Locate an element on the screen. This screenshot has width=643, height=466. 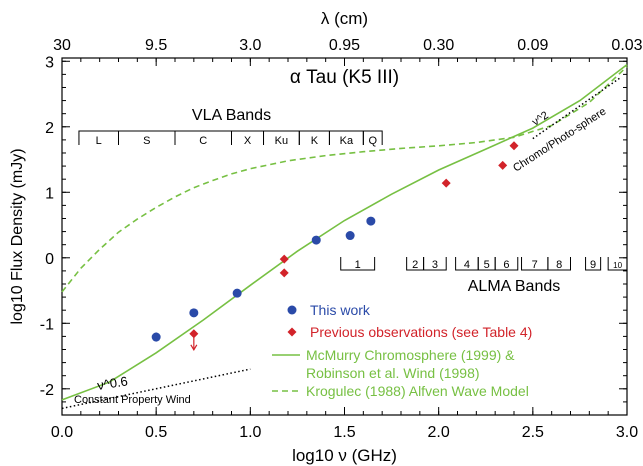
alma-bands-title: ALMA Bands is located at coordinates (514, 286).